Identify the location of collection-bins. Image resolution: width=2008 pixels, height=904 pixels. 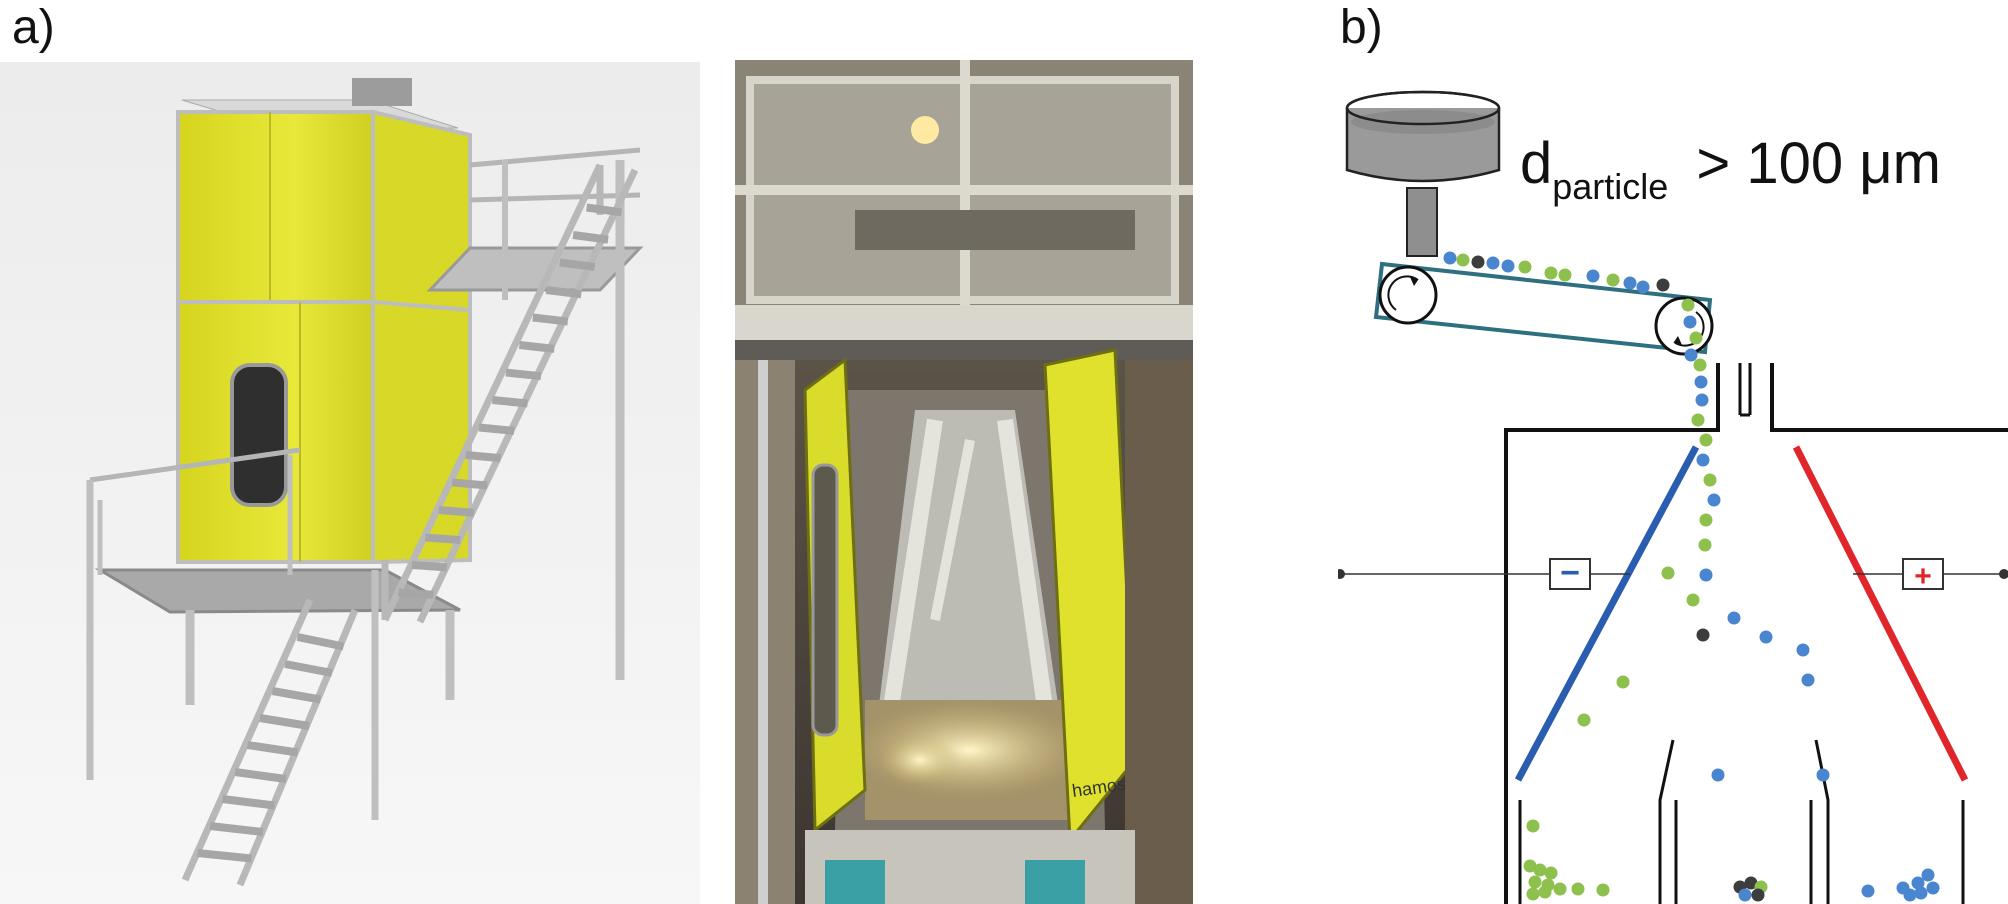
(1741, 821).